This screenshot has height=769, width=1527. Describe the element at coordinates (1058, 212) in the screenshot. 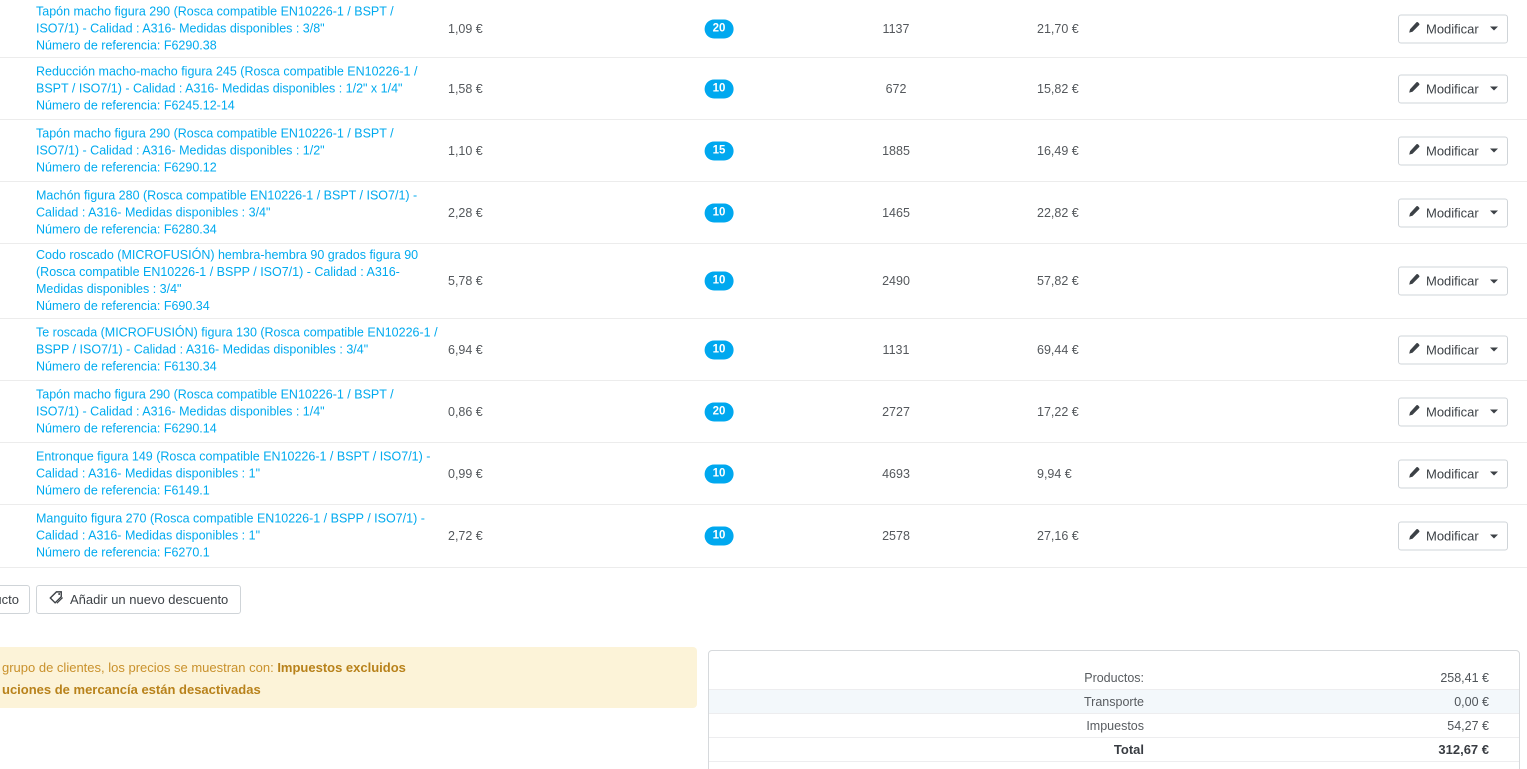

I see `row-total-price: 22,82 €` at that location.